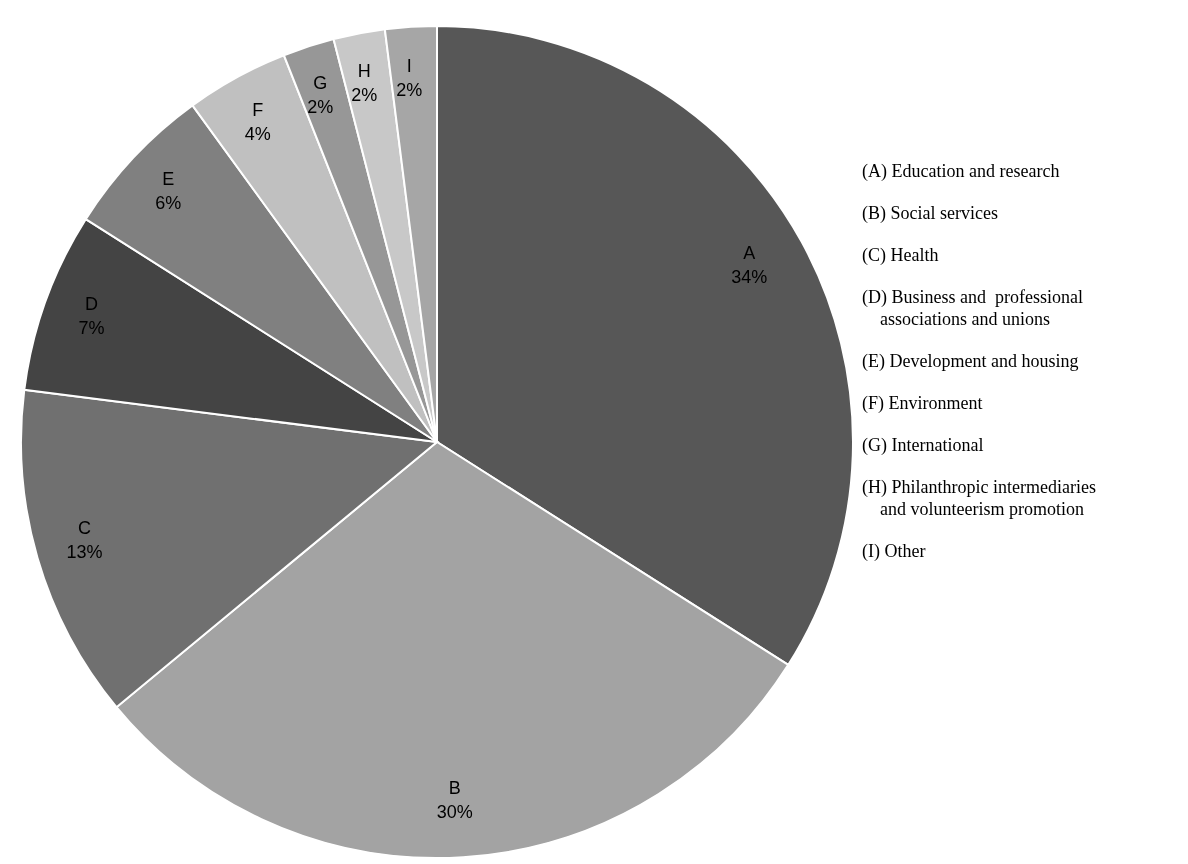  What do you see at coordinates (749, 252) in the screenshot?
I see `slice-label: A` at bounding box center [749, 252].